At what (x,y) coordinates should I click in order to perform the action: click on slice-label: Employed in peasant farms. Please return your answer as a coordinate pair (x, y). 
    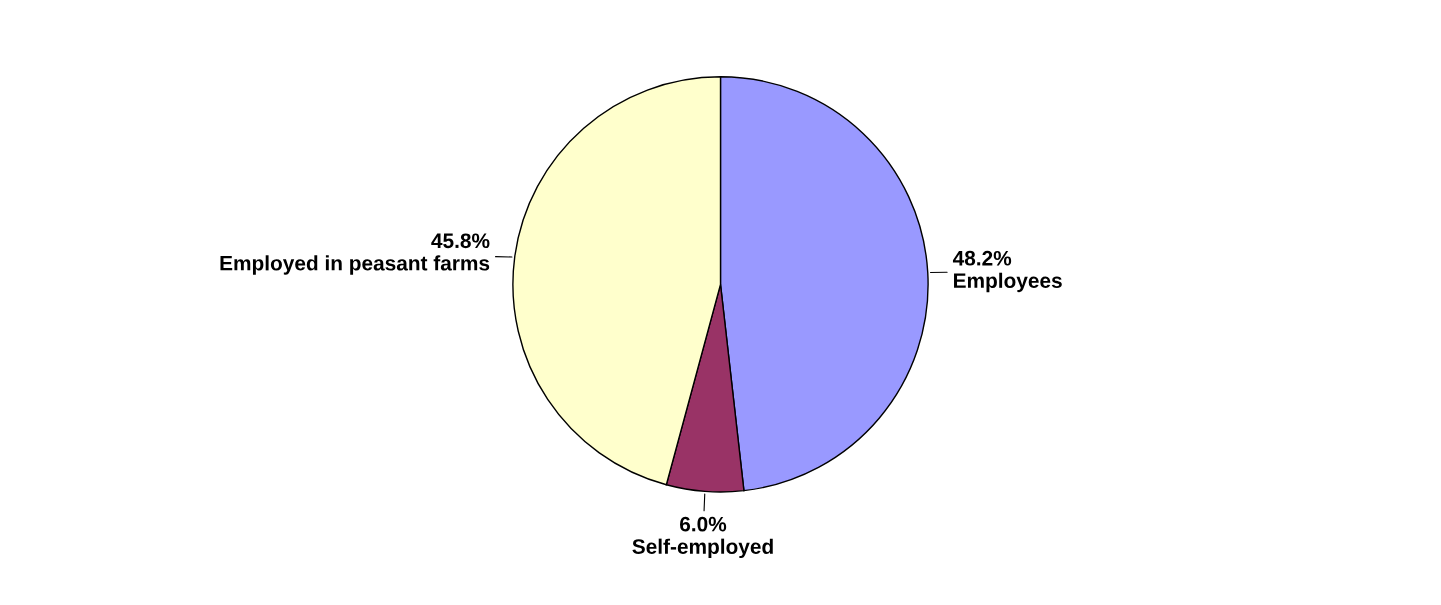
    Looking at the image, I should click on (355, 265).